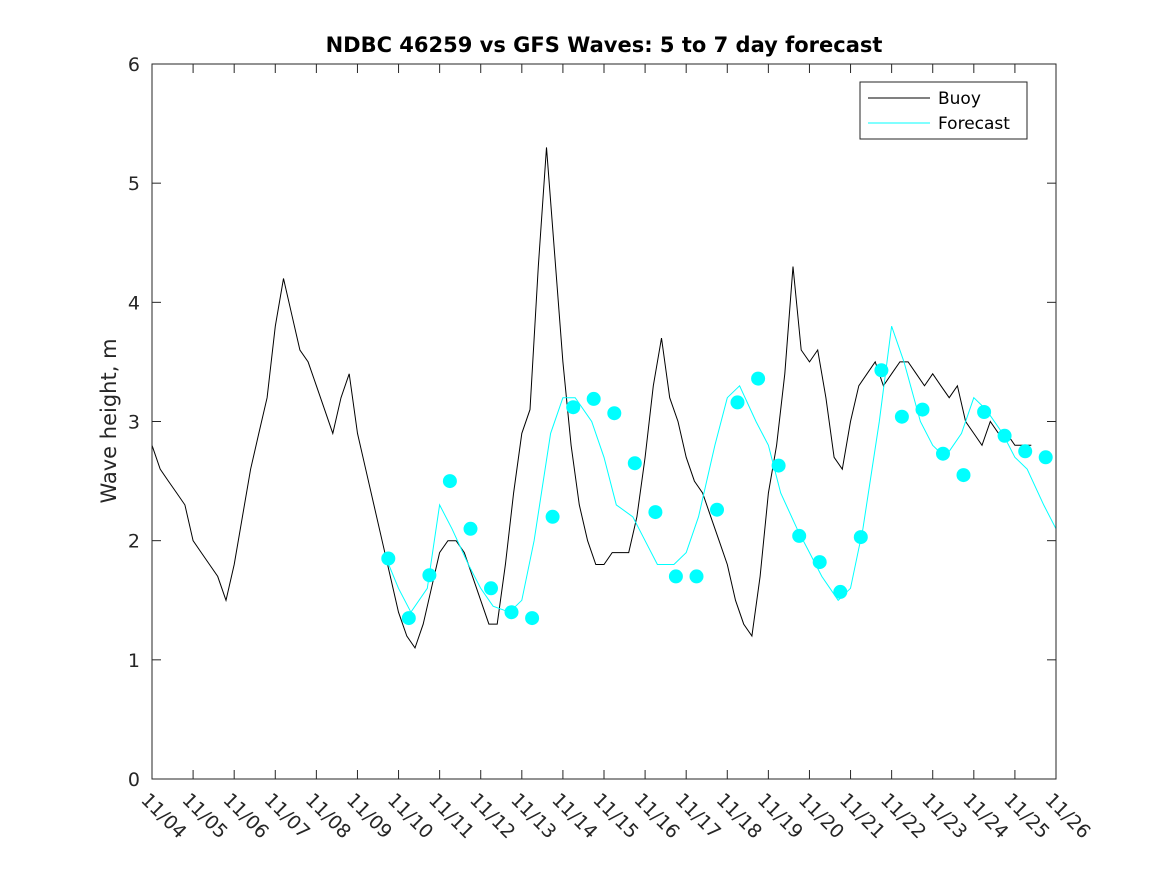 This screenshot has height=875, width=1167. Describe the element at coordinates (134, 303) in the screenshot. I see `y-tick-label: 4` at that location.